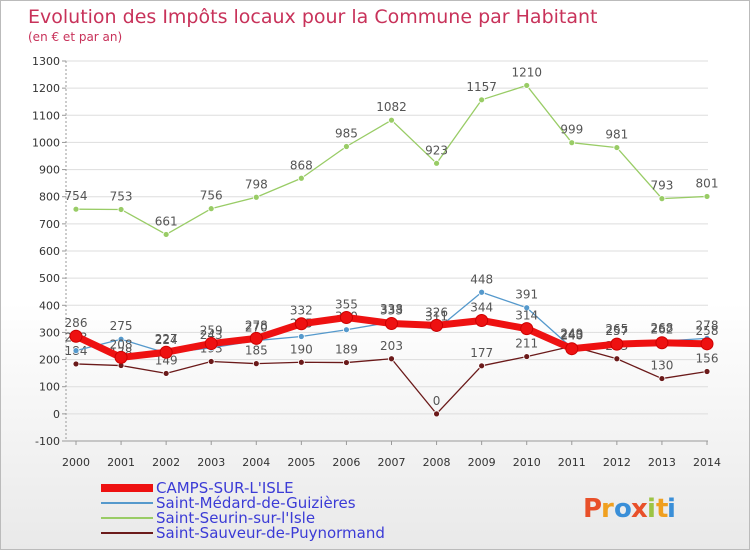  Describe the element at coordinates (47, 441) in the screenshot. I see `y-tick-label: -100` at that location.